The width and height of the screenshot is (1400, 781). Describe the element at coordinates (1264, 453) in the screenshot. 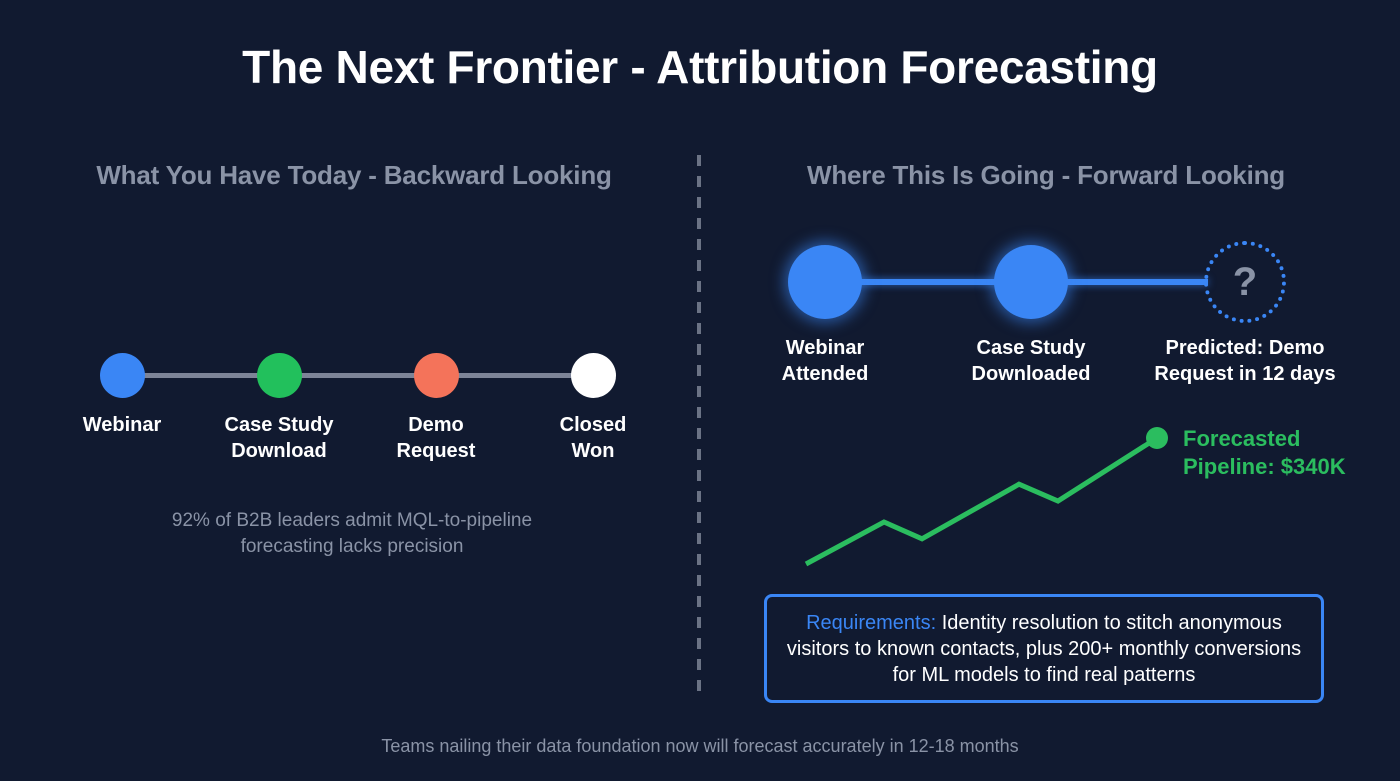

I see `forecast-label: Forecasted Pipeline: $340K` at that location.